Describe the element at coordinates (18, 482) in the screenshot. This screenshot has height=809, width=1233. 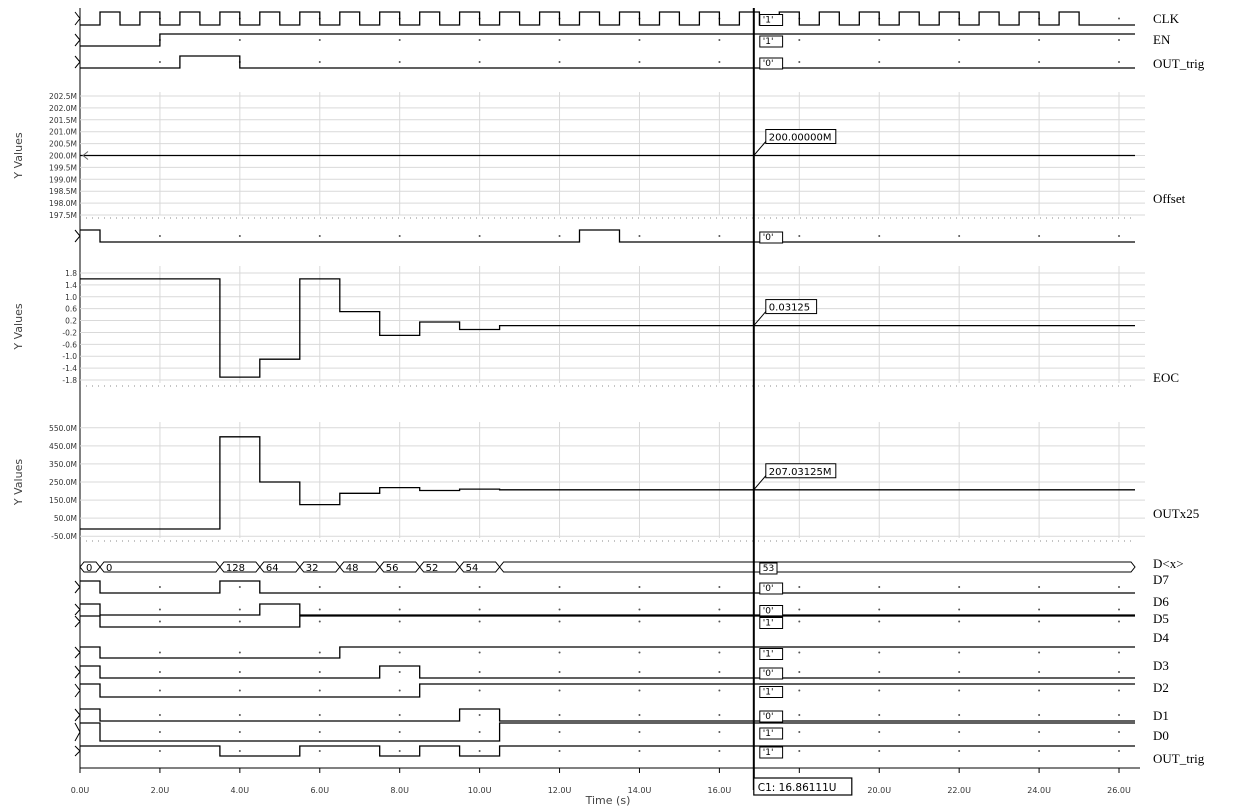
I see `y-axis-title: Y Values` at that location.